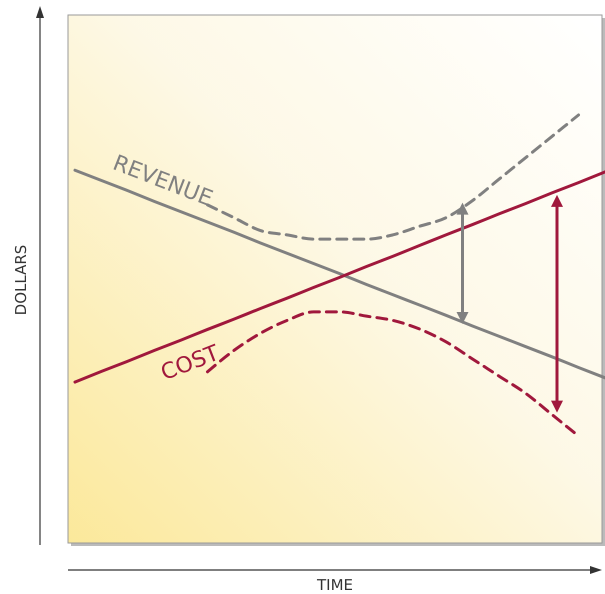 This screenshot has height=594, width=605. What do you see at coordinates (191, 363) in the screenshot?
I see `text: COST` at bounding box center [191, 363].